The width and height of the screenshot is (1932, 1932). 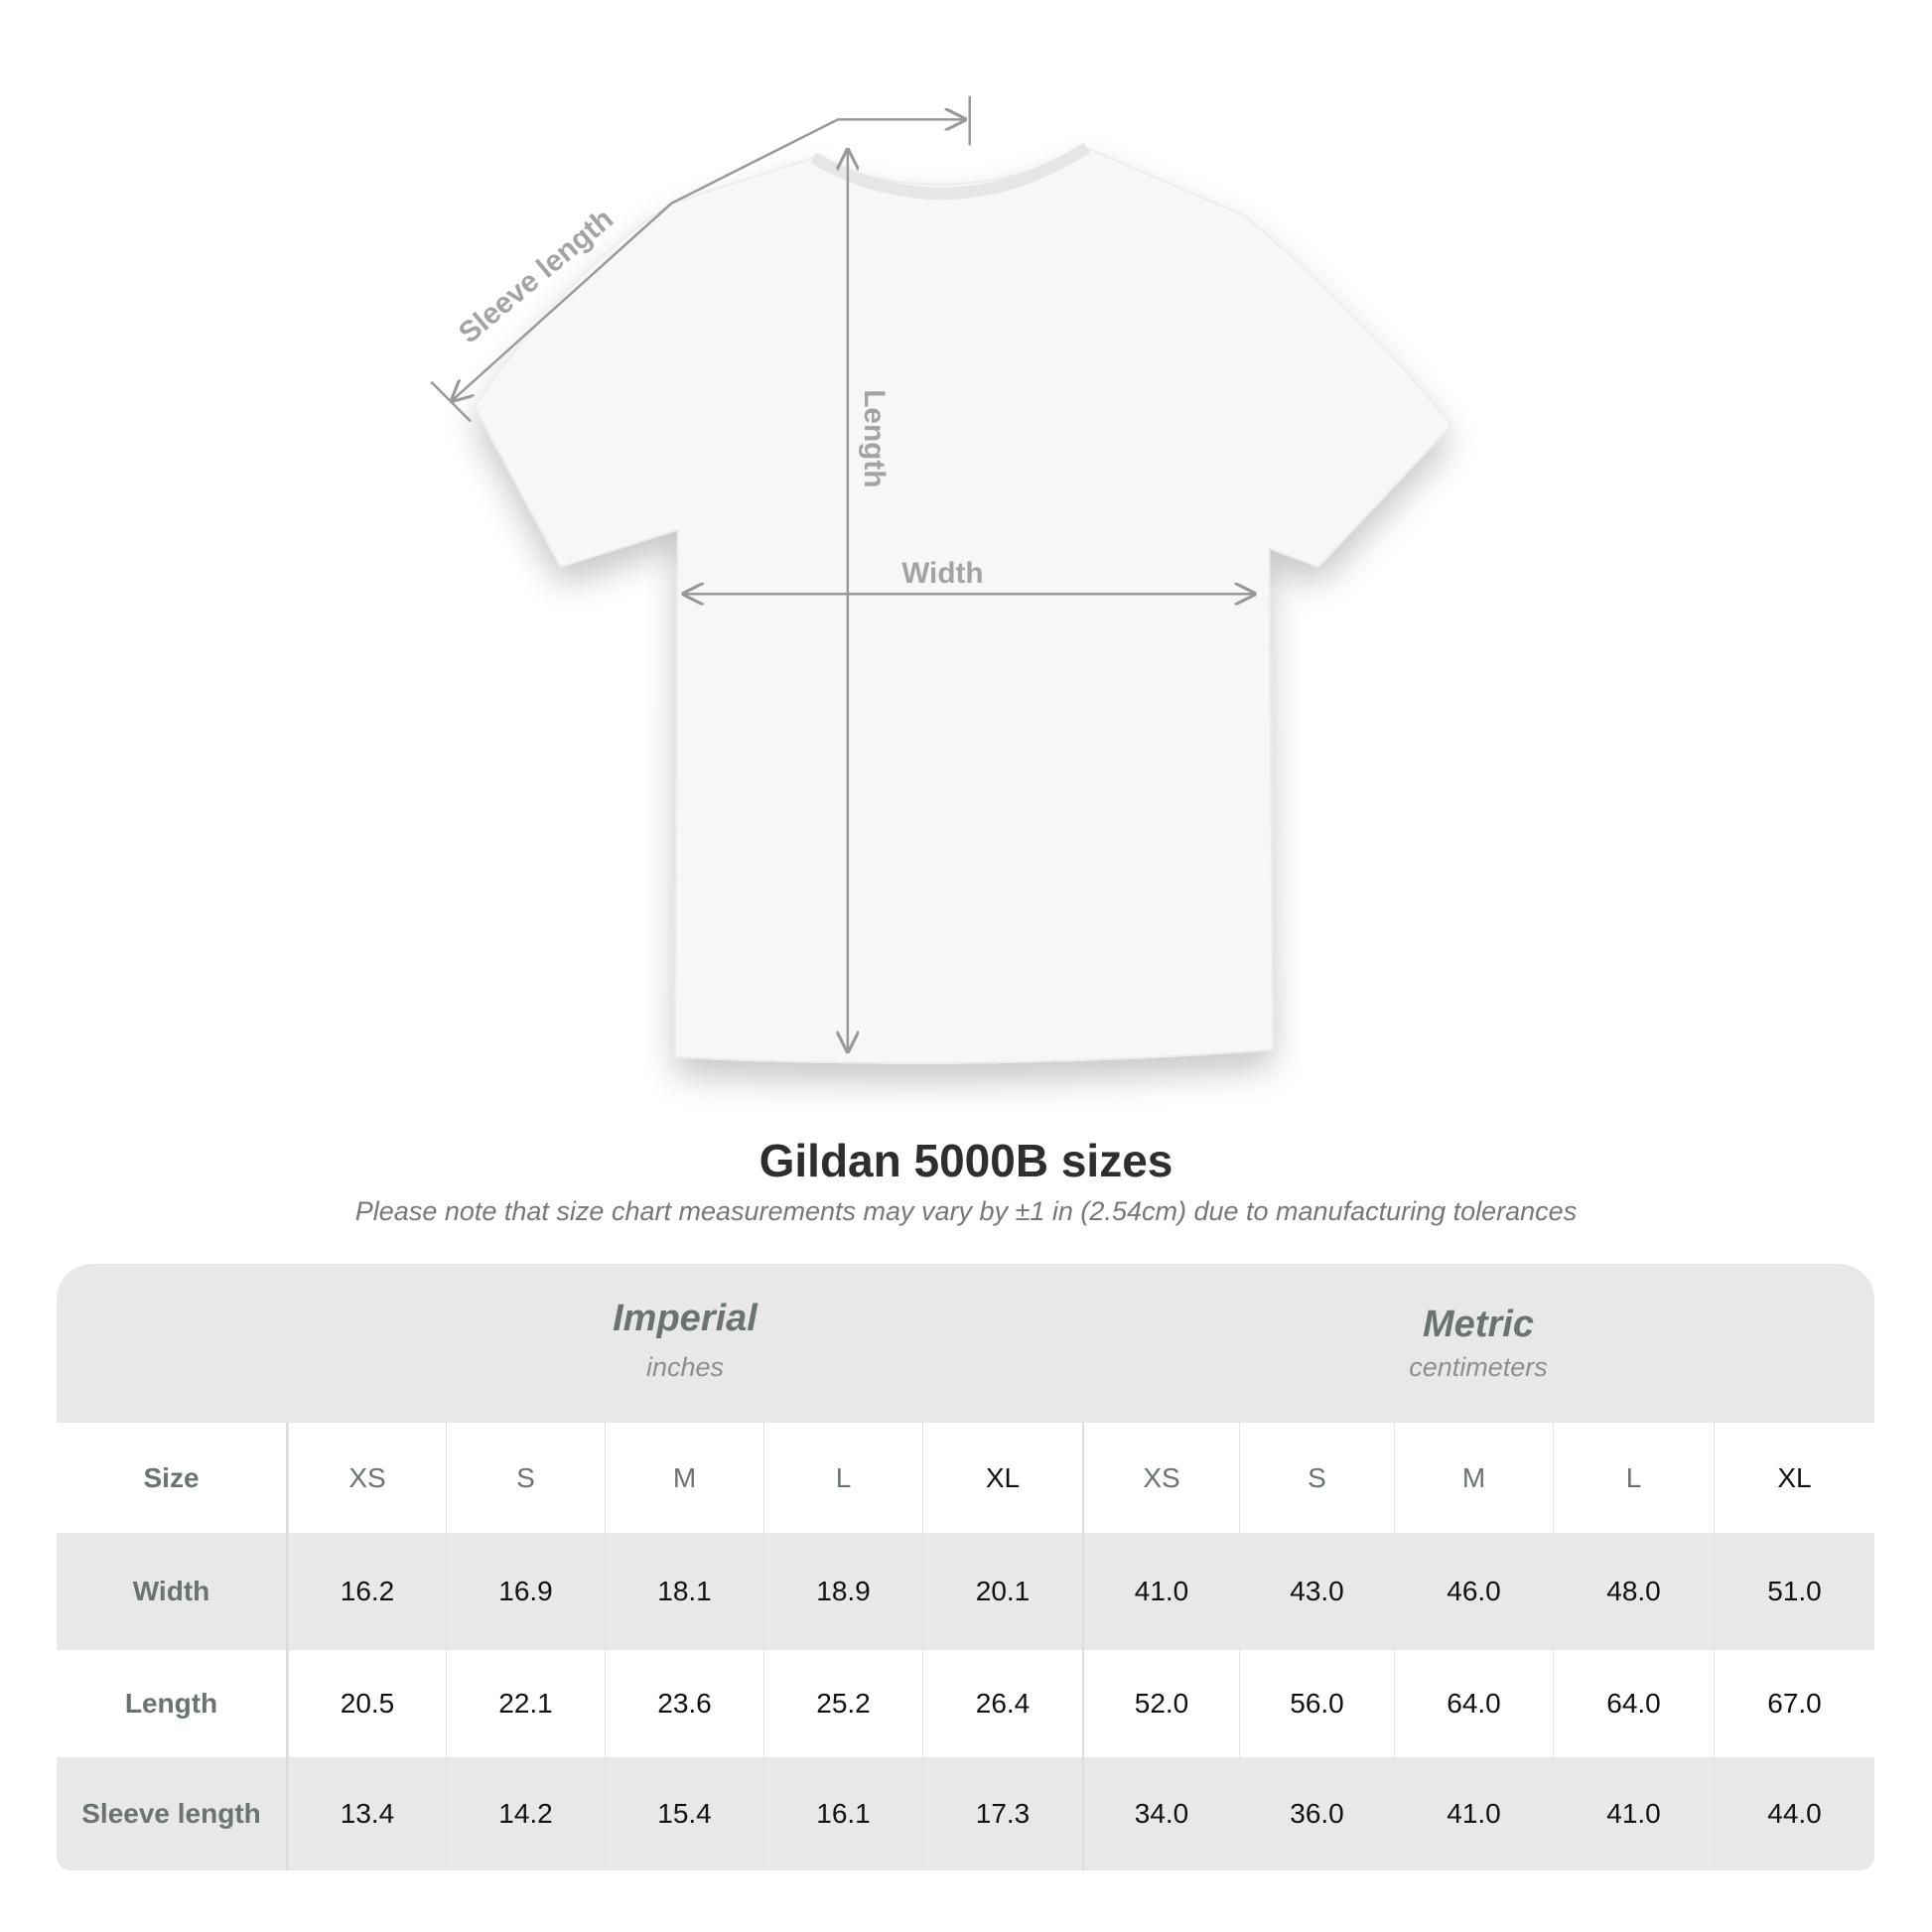 What do you see at coordinates (842, 1814) in the screenshot?
I see `measurement-cell: 16.1` at bounding box center [842, 1814].